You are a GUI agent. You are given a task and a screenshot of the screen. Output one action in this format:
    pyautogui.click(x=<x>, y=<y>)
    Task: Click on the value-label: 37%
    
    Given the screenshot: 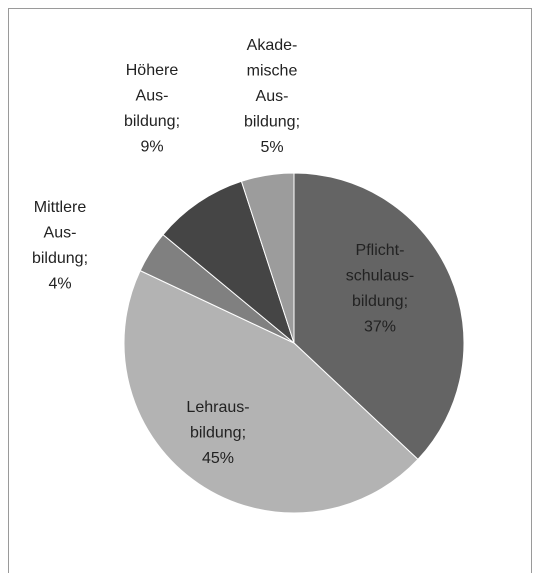 What is the action you would take?
    pyautogui.click(x=380, y=327)
    